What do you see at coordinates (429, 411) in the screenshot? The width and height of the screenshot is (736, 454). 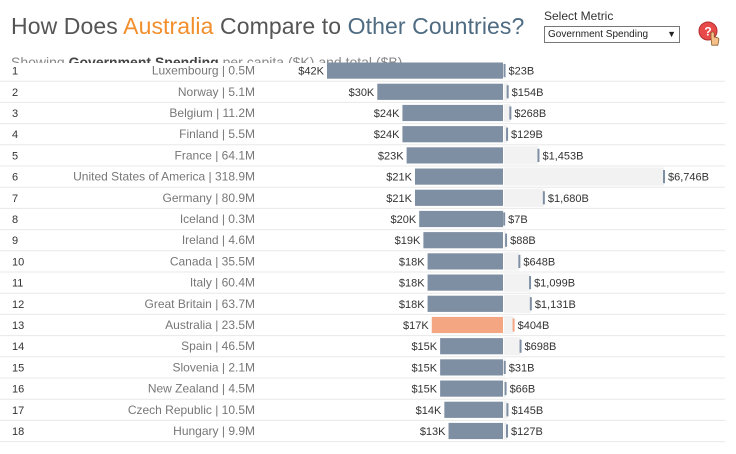 I see `per-capita-label: $14K` at bounding box center [429, 411].